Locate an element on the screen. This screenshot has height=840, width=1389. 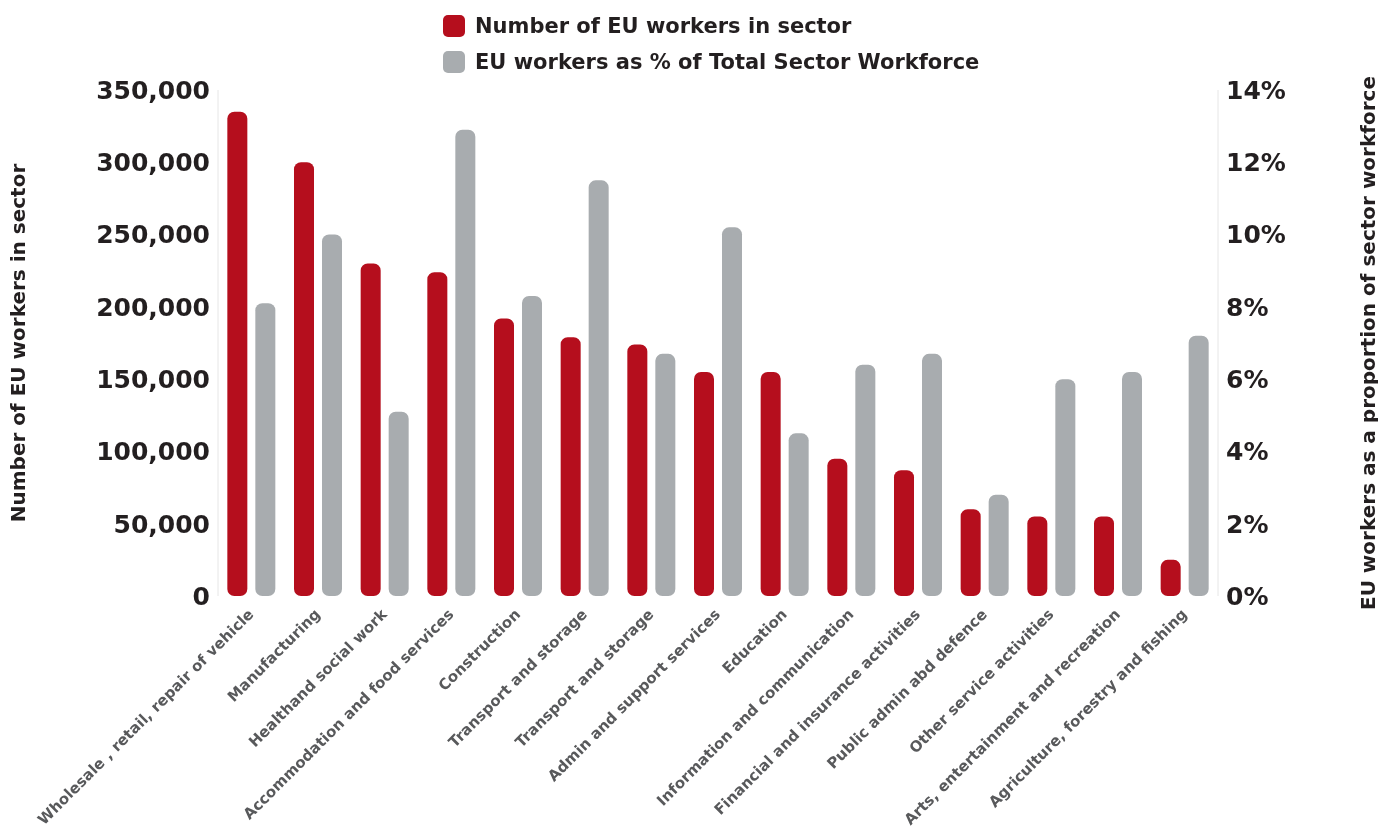
y2-tick-label: 12% is located at coordinates (1256, 163).